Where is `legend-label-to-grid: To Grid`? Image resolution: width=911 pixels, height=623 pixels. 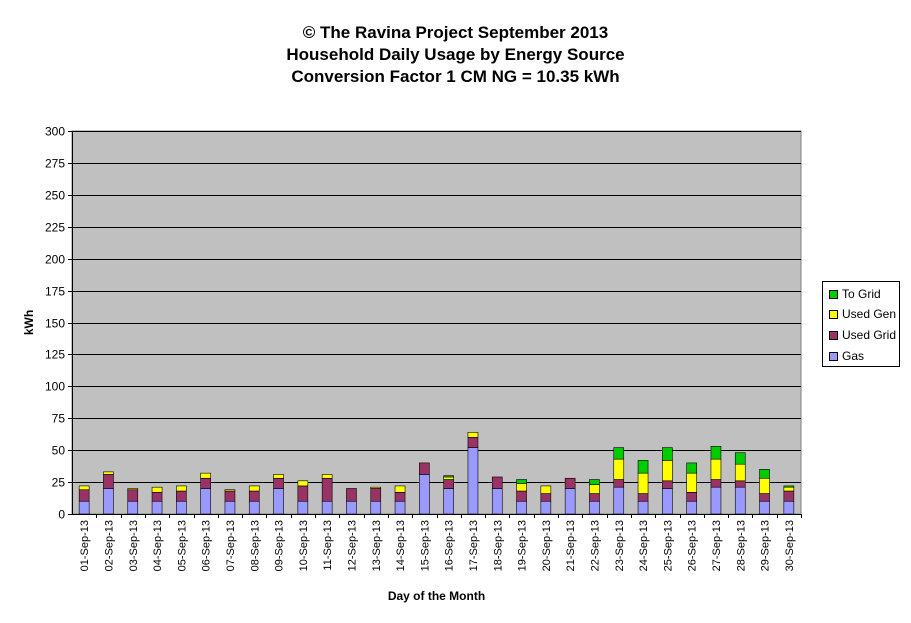
legend-label-to-grid: To Grid is located at coordinates (861, 294).